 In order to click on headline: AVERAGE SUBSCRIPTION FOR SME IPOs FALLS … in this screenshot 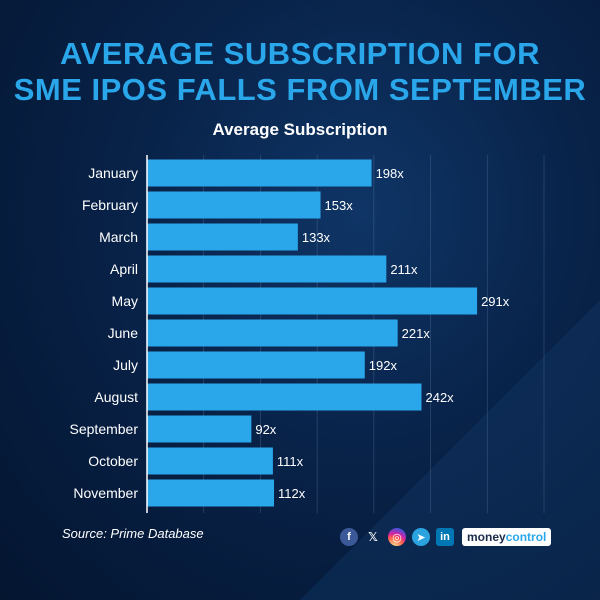, I will do `click(300, 72)`.